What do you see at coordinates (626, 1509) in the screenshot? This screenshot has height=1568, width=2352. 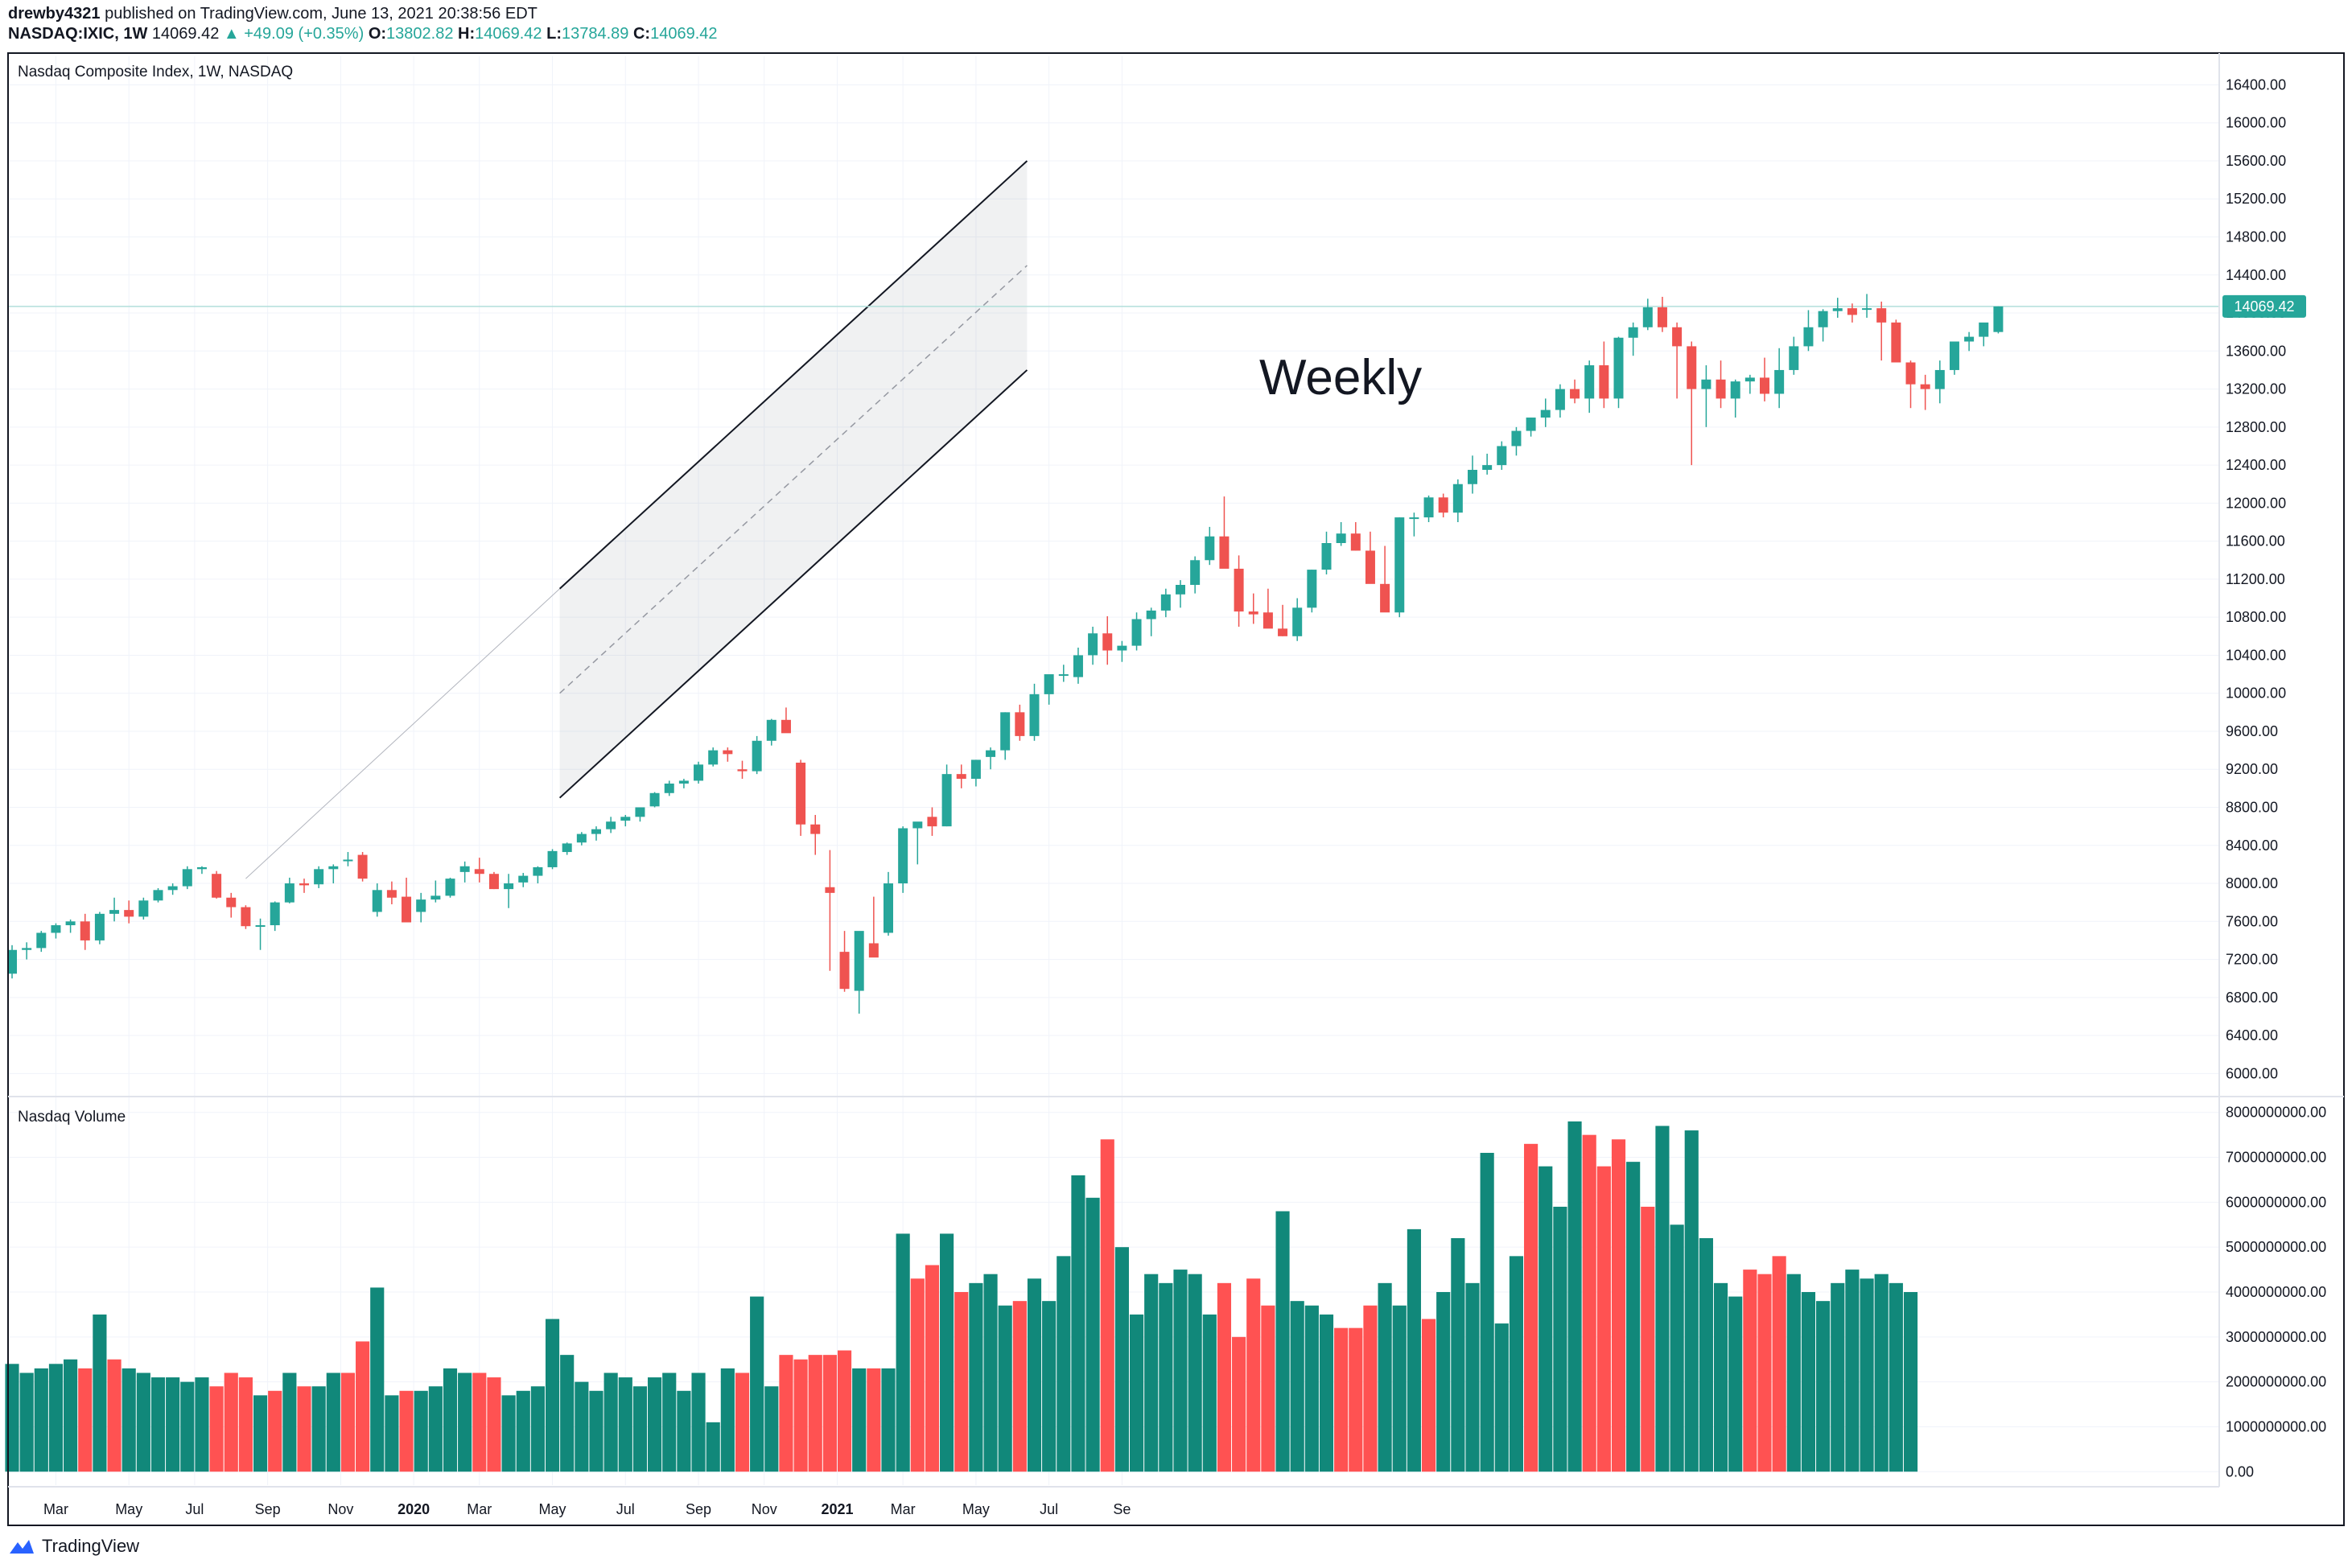 I see `time-tick-label: Jul` at bounding box center [626, 1509].